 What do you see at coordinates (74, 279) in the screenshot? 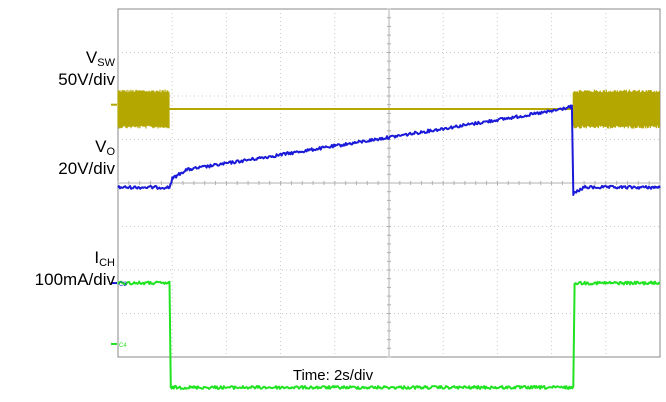
I see `ich-scale-label: 100mA/div` at bounding box center [74, 279].